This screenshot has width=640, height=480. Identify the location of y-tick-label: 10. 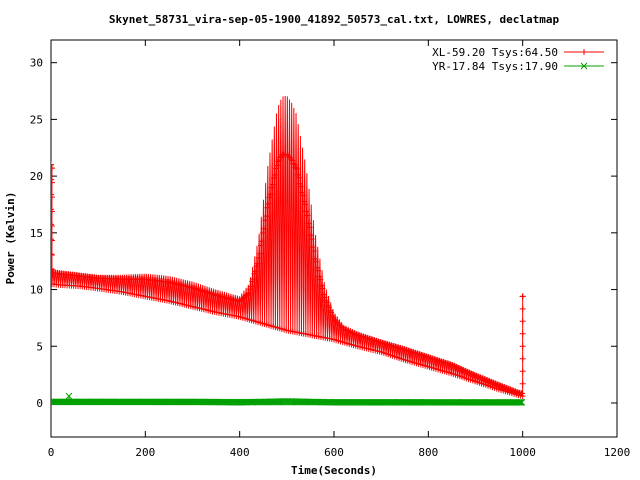
(36, 290).